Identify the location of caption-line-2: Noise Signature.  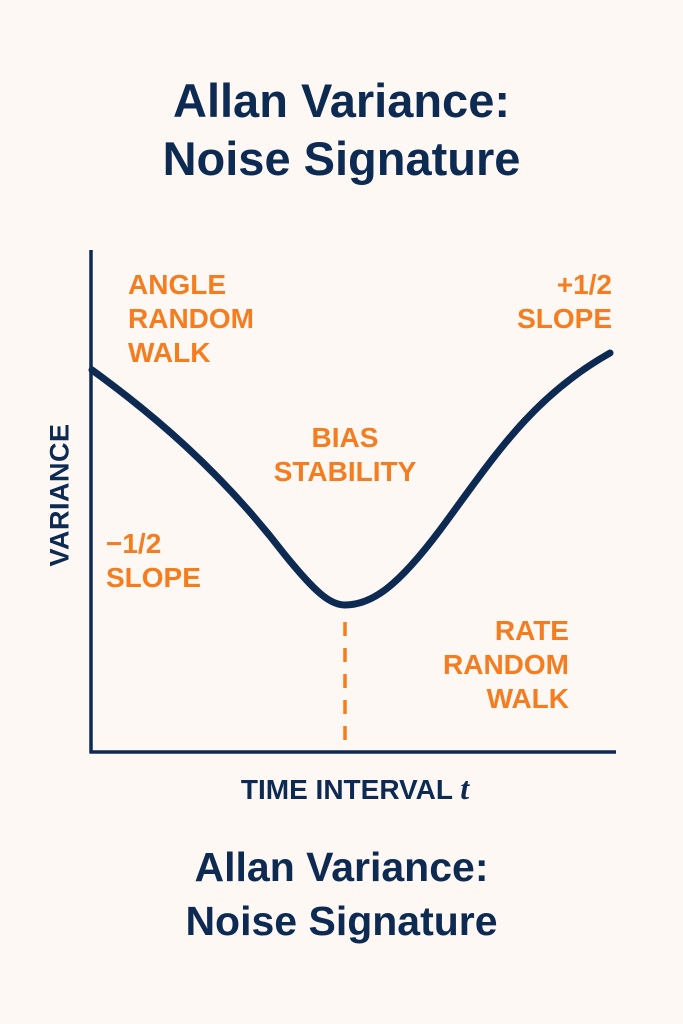
(341, 921).